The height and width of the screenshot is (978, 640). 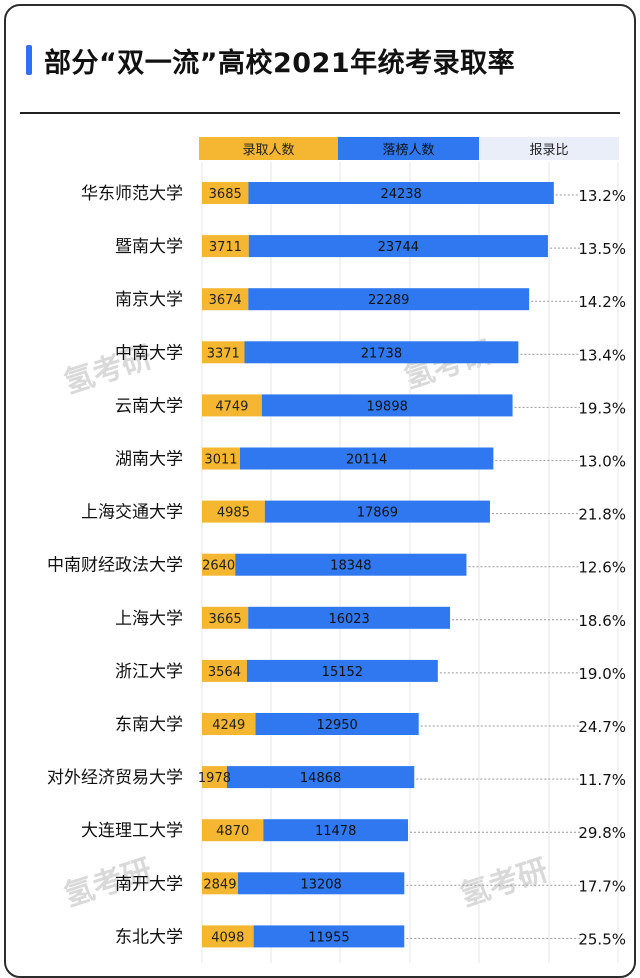 What do you see at coordinates (602, 355) in the screenshot?
I see `ratio-label: 13.4%` at bounding box center [602, 355].